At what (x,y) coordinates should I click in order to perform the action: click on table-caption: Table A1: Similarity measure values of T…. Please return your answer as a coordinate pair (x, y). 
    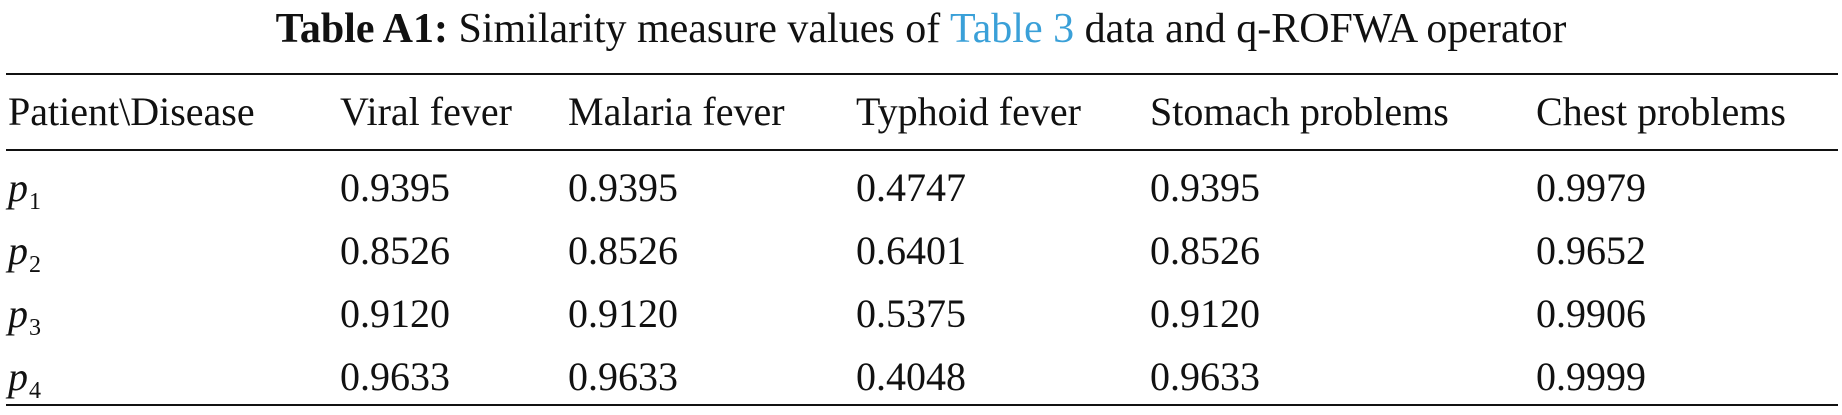
    Looking at the image, I should click on (921, 29).